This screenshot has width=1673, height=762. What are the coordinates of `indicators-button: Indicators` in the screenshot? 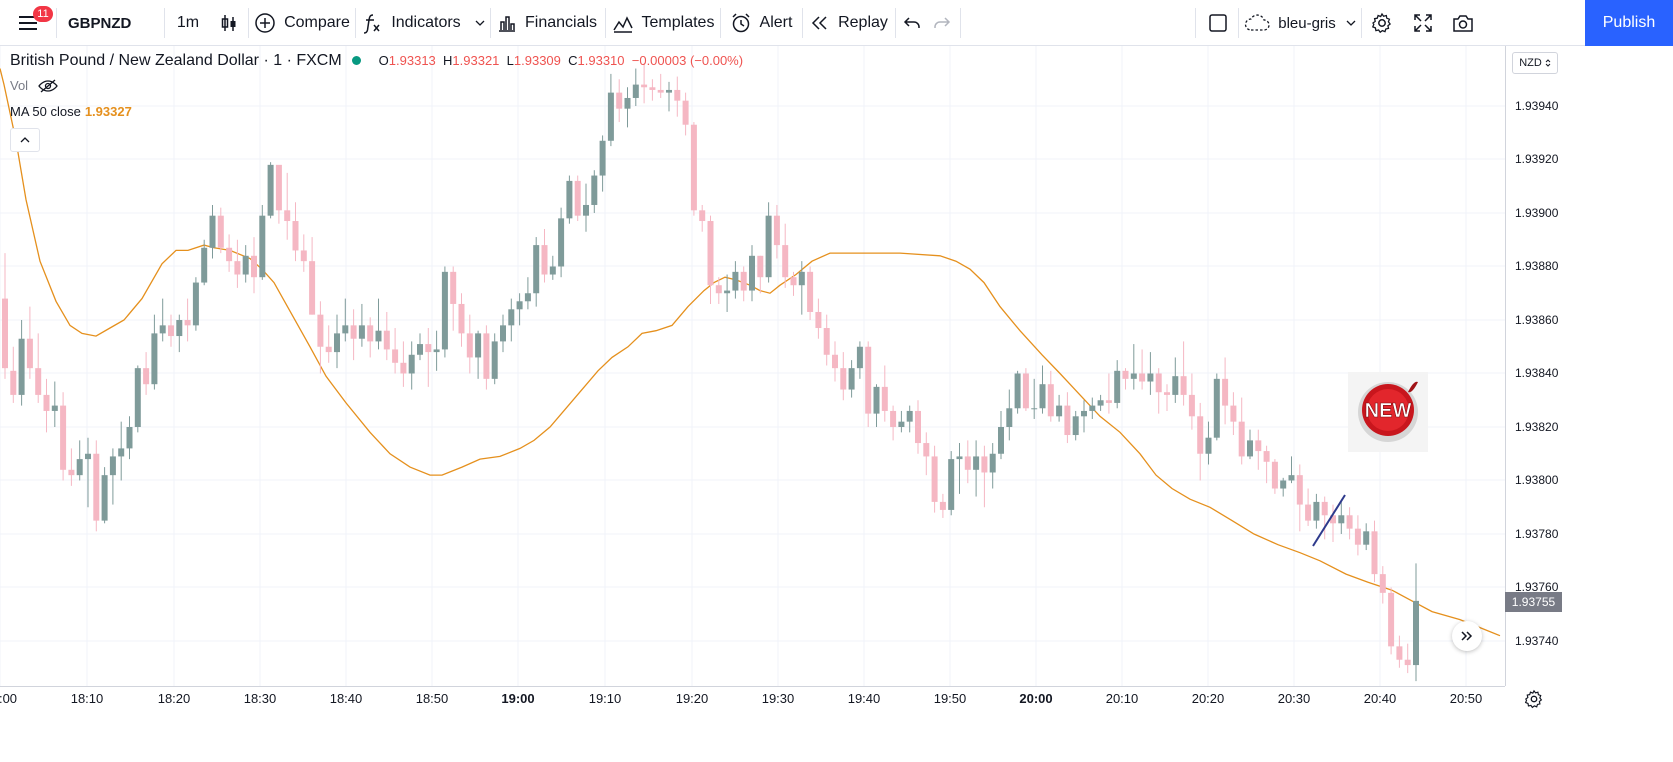 It's located at (423, 23).